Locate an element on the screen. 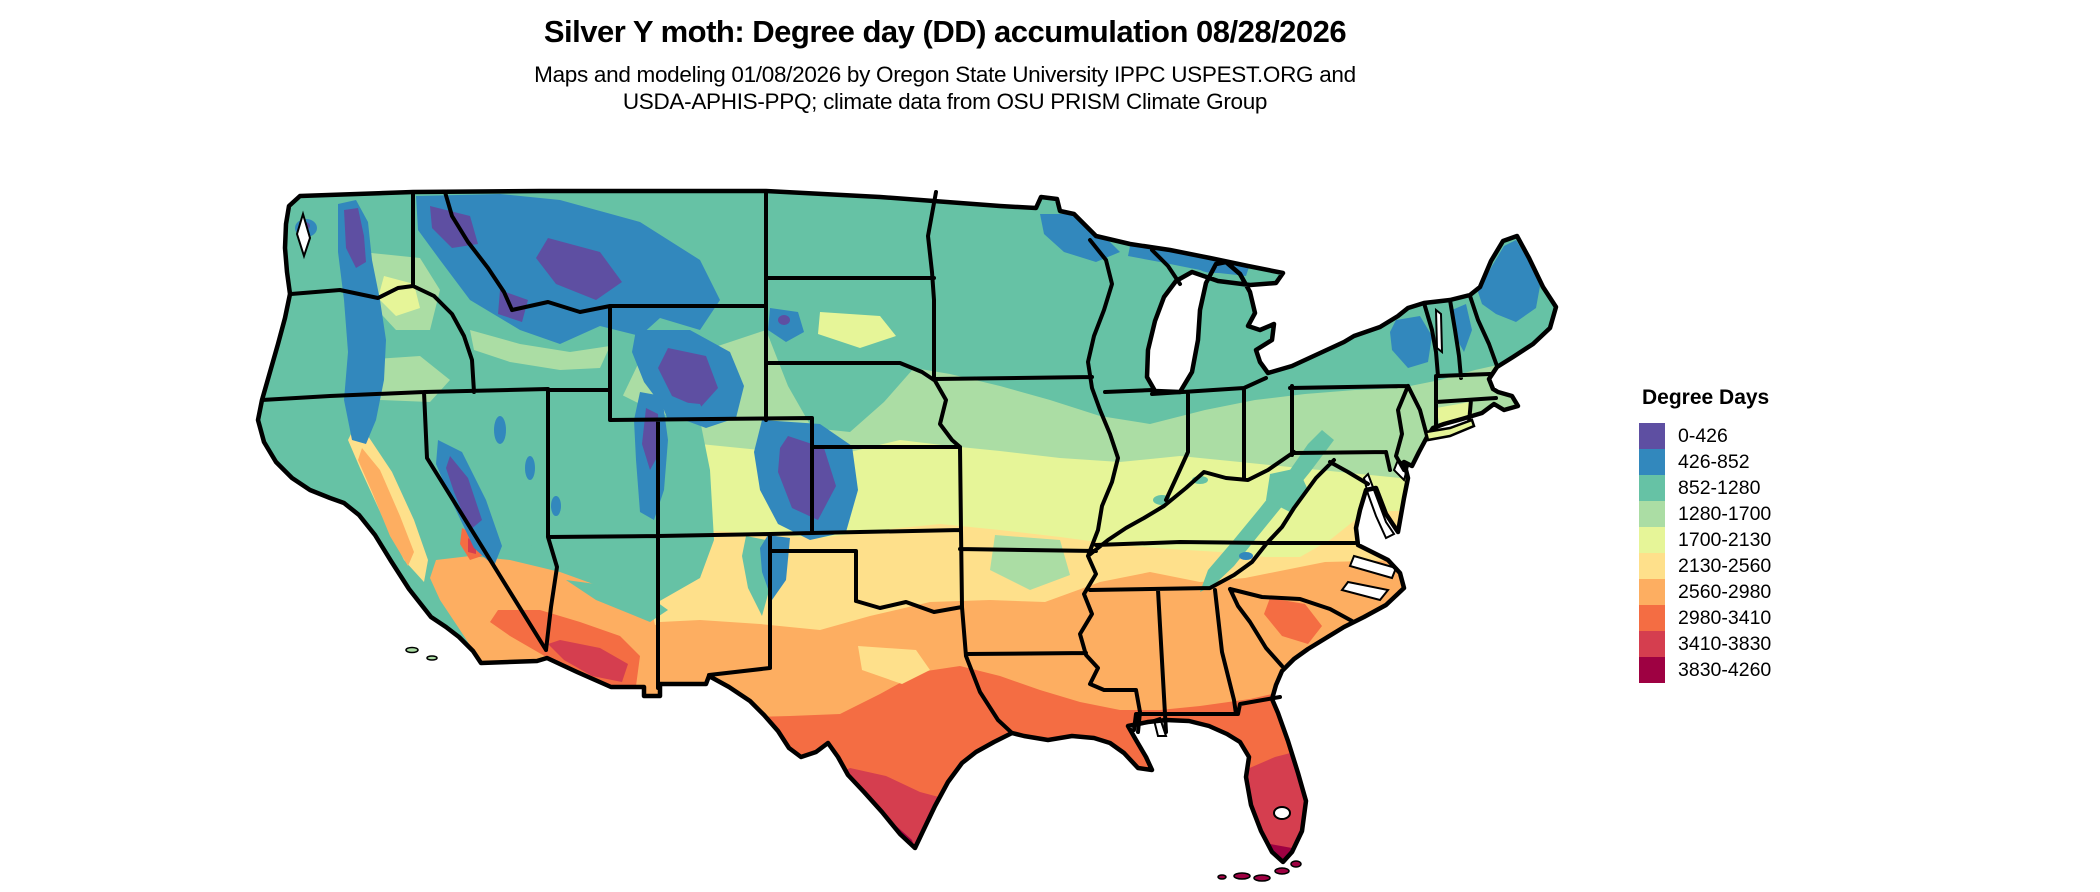 The image size is (2100, 892). pamlico-sound is located at coordinates (1373, 567).